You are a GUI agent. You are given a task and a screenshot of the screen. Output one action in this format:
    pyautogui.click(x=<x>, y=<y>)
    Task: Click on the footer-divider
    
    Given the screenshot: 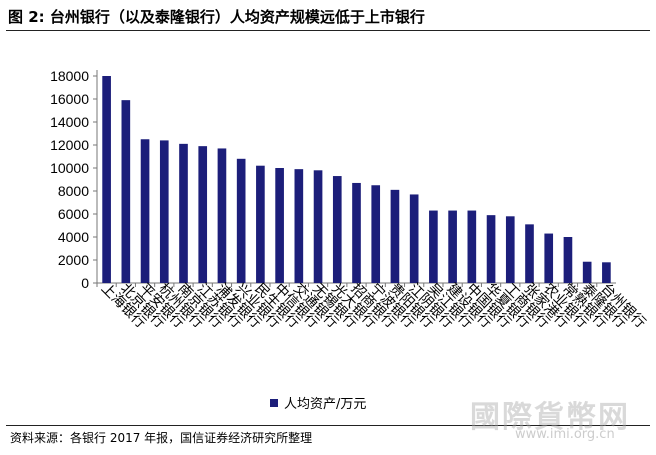 What is the action you would take?
    pyautogui.click(x=328, y=425)
    